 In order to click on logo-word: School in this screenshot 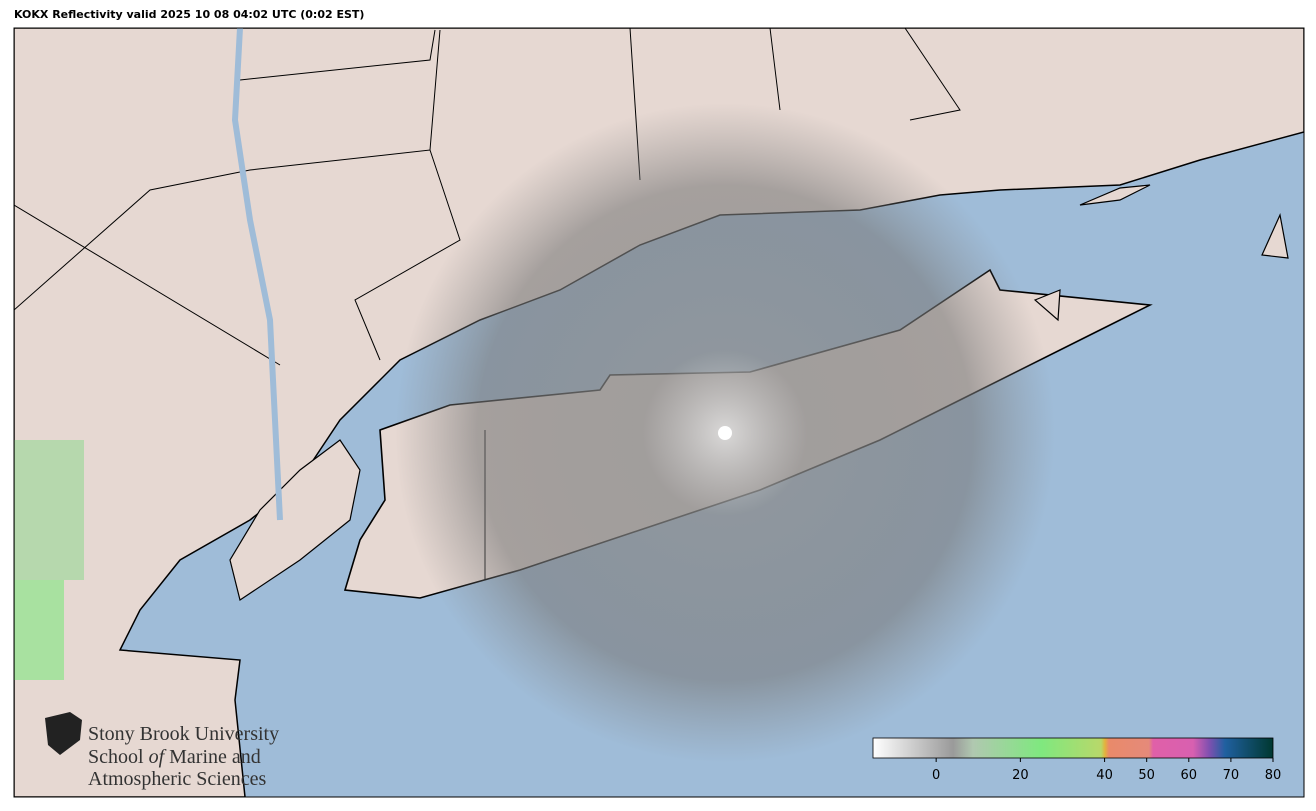, I will do `click(116, 757)`.